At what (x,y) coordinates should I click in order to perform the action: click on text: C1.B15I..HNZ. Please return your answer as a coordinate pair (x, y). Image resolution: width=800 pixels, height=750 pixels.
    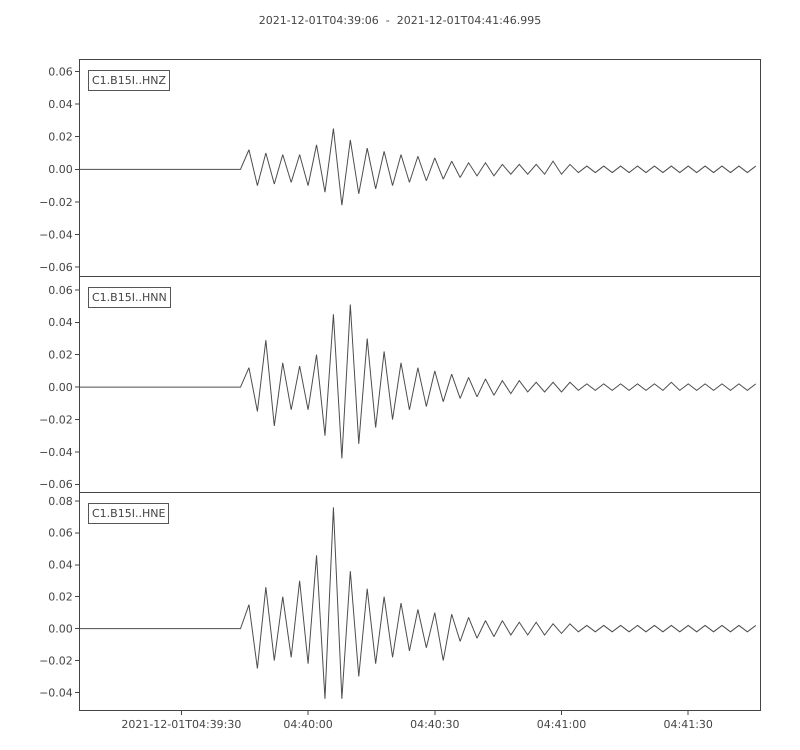
    Looking at the image, I should click on (129, 80).